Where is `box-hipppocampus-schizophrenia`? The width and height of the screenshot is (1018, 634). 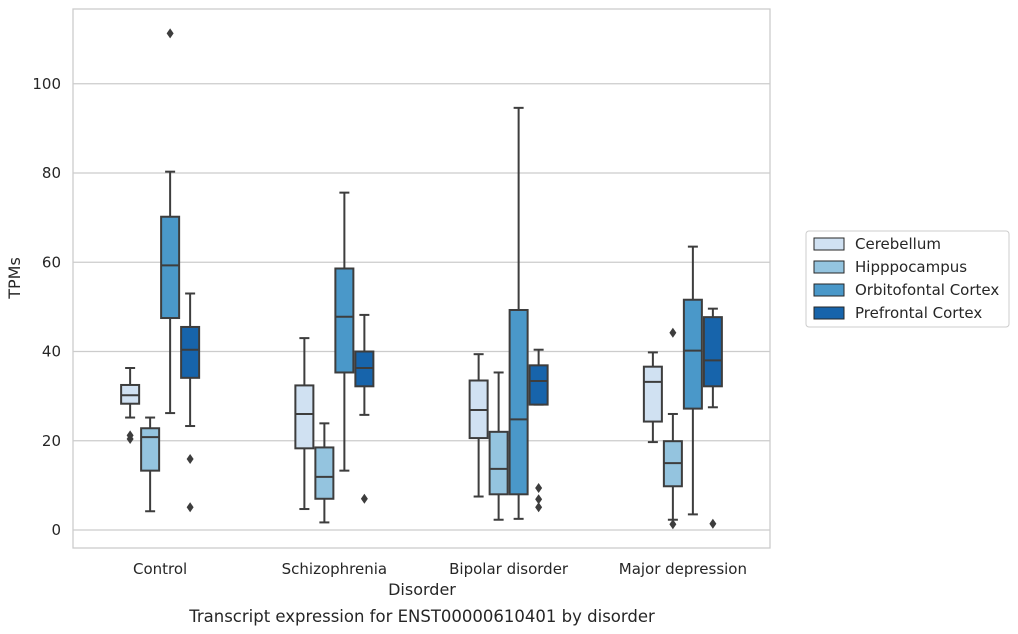
box-hipppocampus-schizophrenia is located at coordinates (324, 473).